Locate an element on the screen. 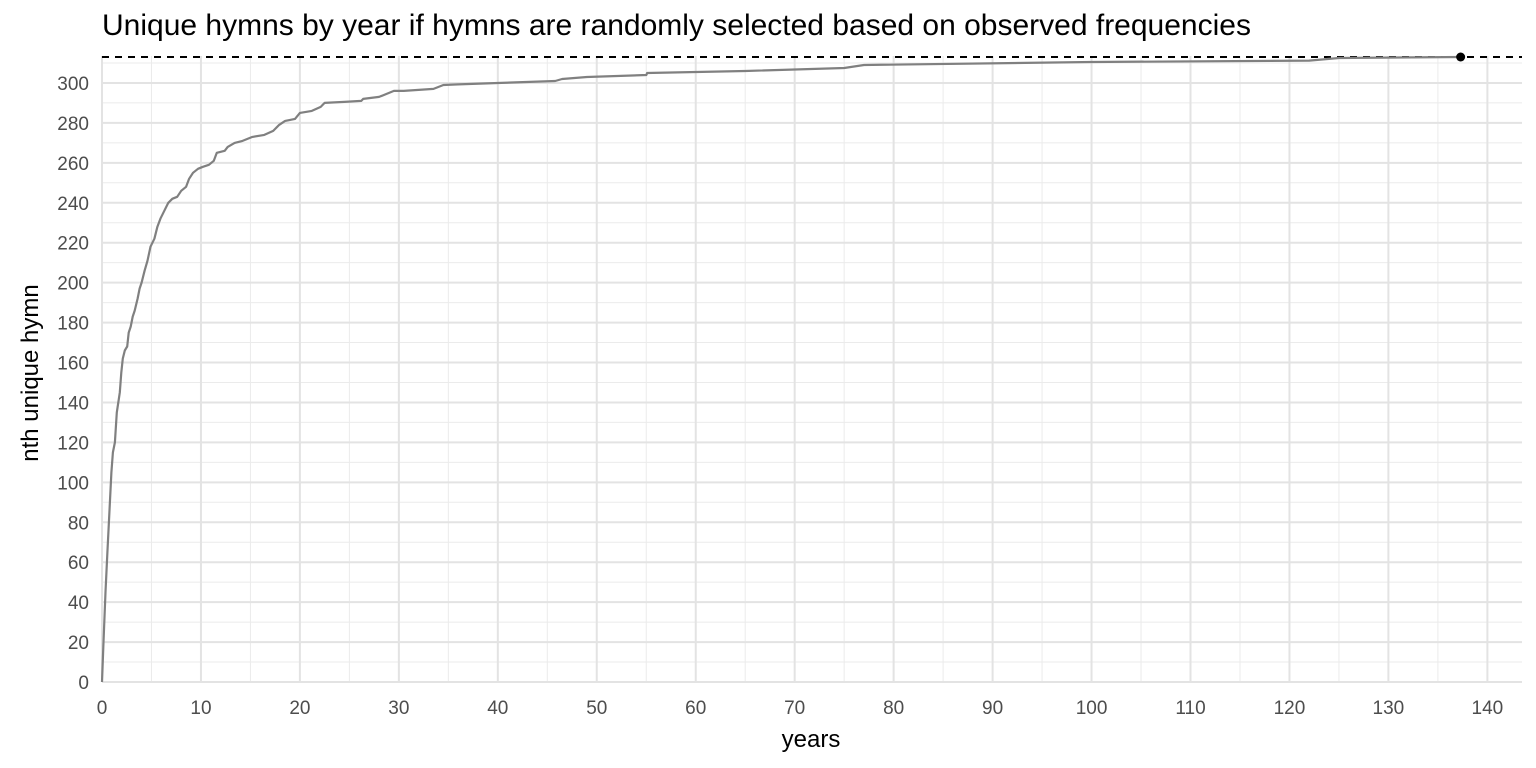 The image size is (1536, 768). y-tick-label: 0 is located at coordinates (83, 683).